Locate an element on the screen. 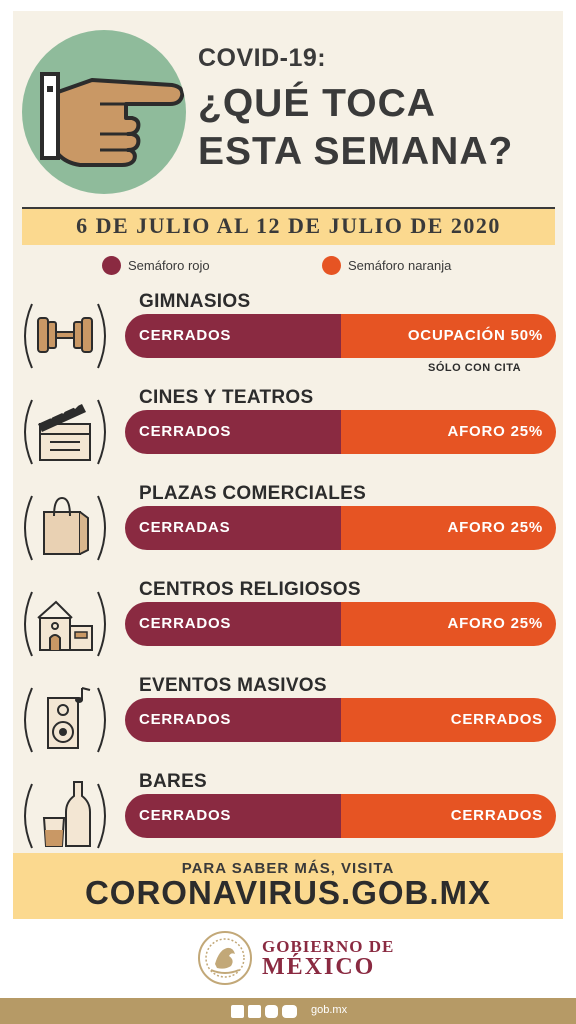 Image resolution: width=576 pixels, height=1024 pixels. facebook-icon is located at coordinates (237, 1011).